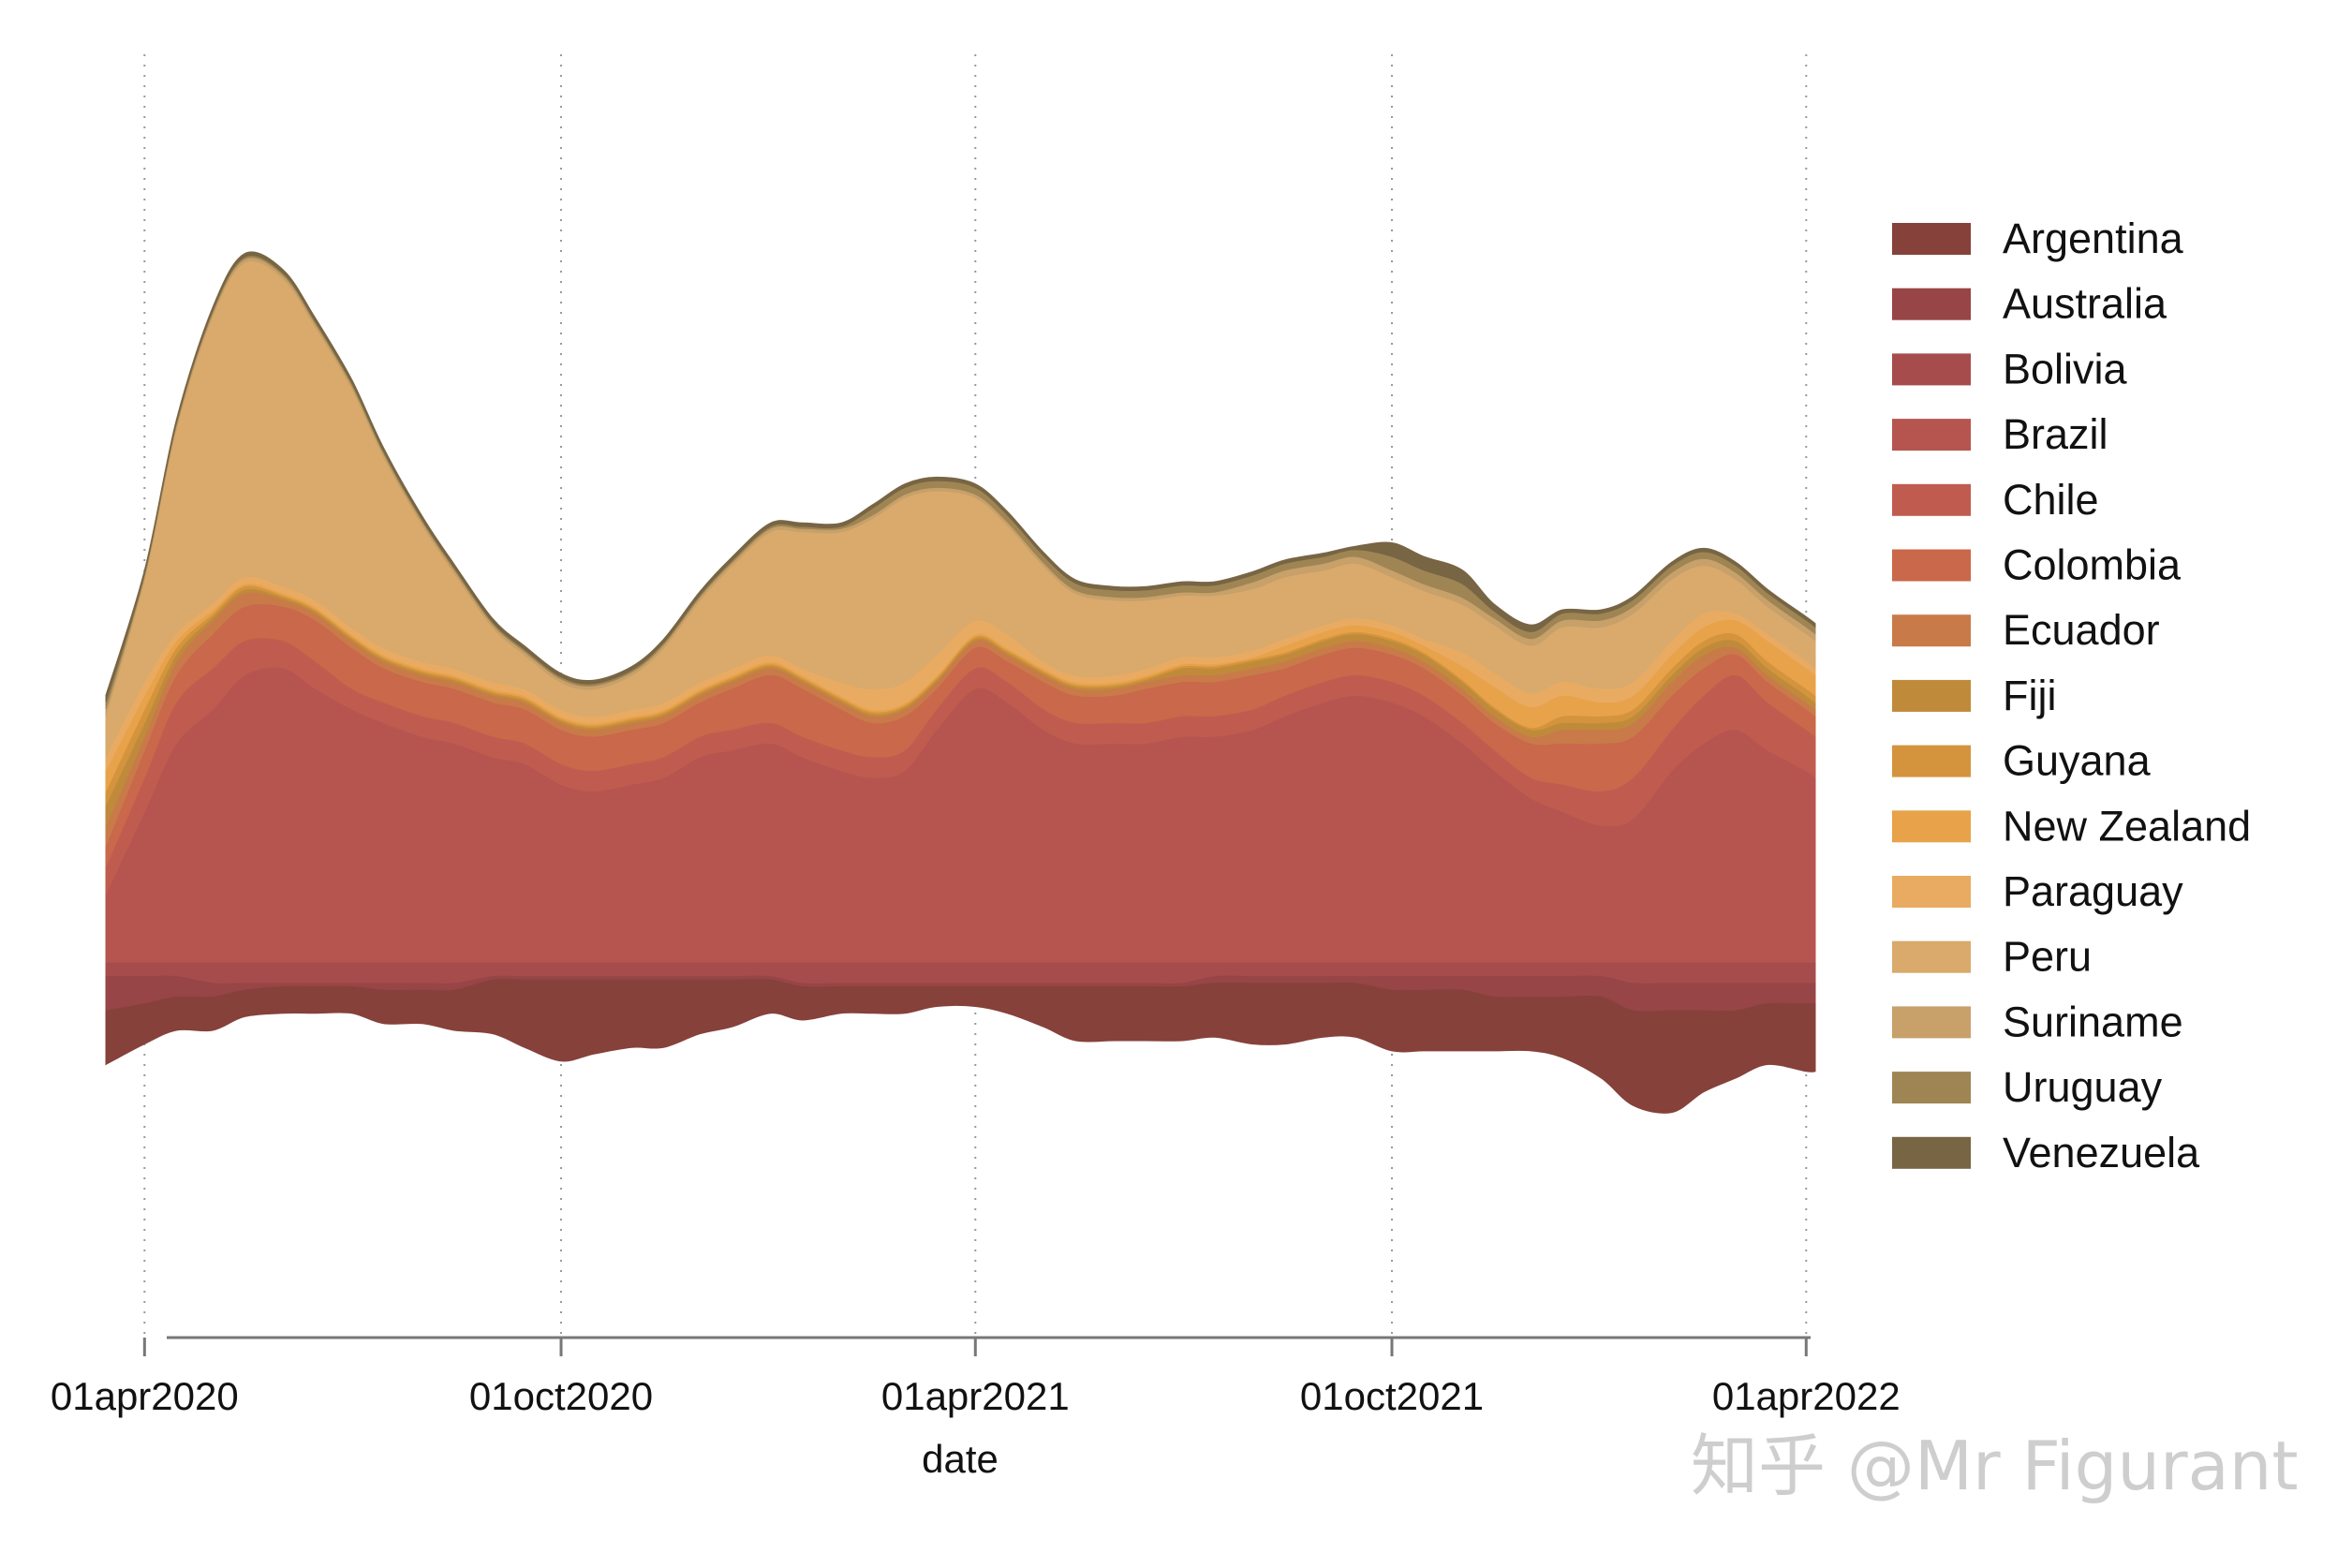 The width and height of the screenshot is (2352, 1568). What do you see at coordinates (2047, 957) in the screenshot?
I see `legend-label: Peru` at bounding box center [2047, 957].